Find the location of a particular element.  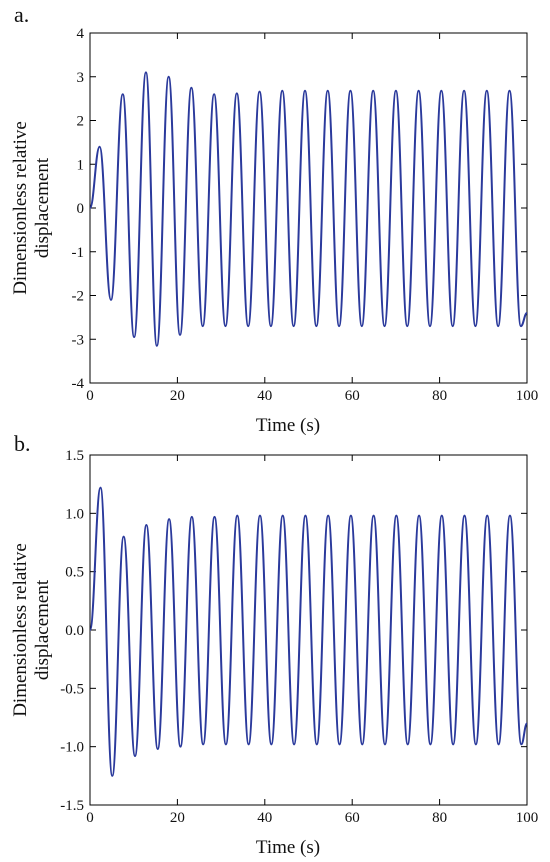

y-tick-label-a: 2 is located at coordinates (81, 122).